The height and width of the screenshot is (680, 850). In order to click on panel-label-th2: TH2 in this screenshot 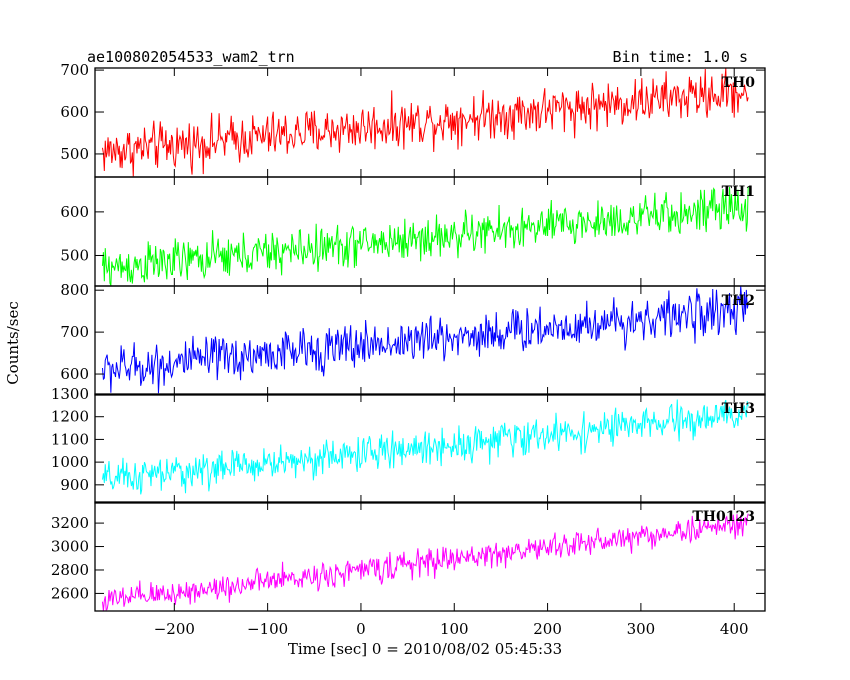, I will do `click(738, 301)`.